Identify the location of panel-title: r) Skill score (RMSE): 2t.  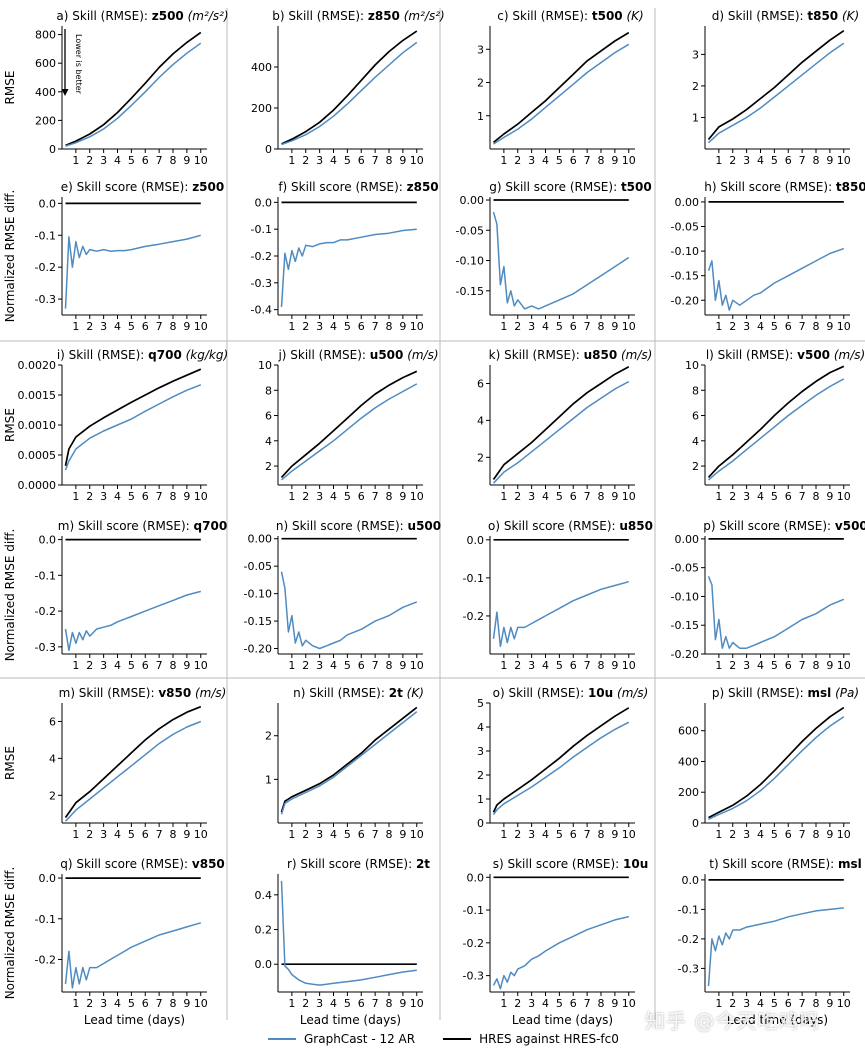
(358, 864).